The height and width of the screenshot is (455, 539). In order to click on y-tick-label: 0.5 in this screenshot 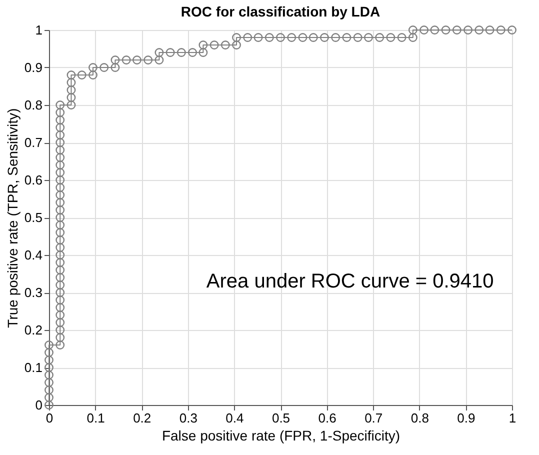, I will do `click(33, 217)`.